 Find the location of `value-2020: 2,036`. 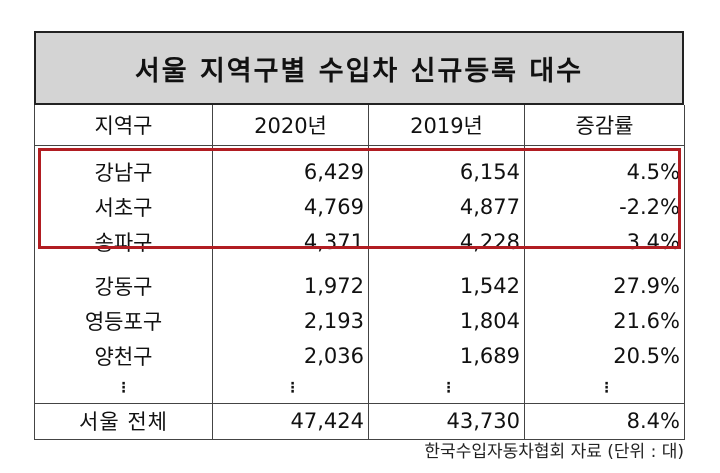

value-2020: 2,036 is located at coordinates (290, 355).